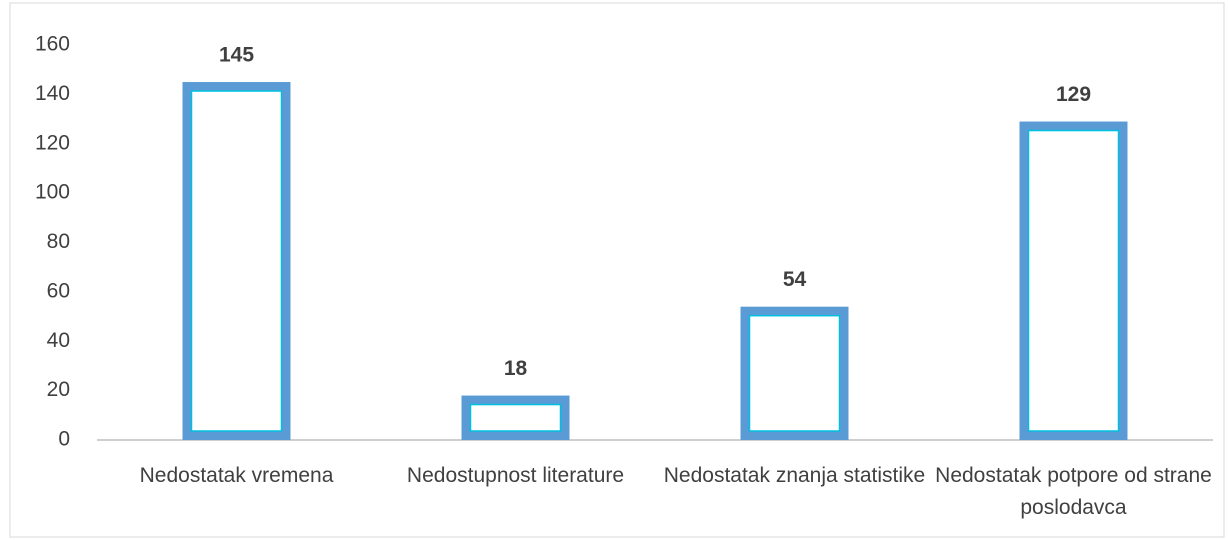  I want to click on y-tick-label: 0, so click(64, 439).